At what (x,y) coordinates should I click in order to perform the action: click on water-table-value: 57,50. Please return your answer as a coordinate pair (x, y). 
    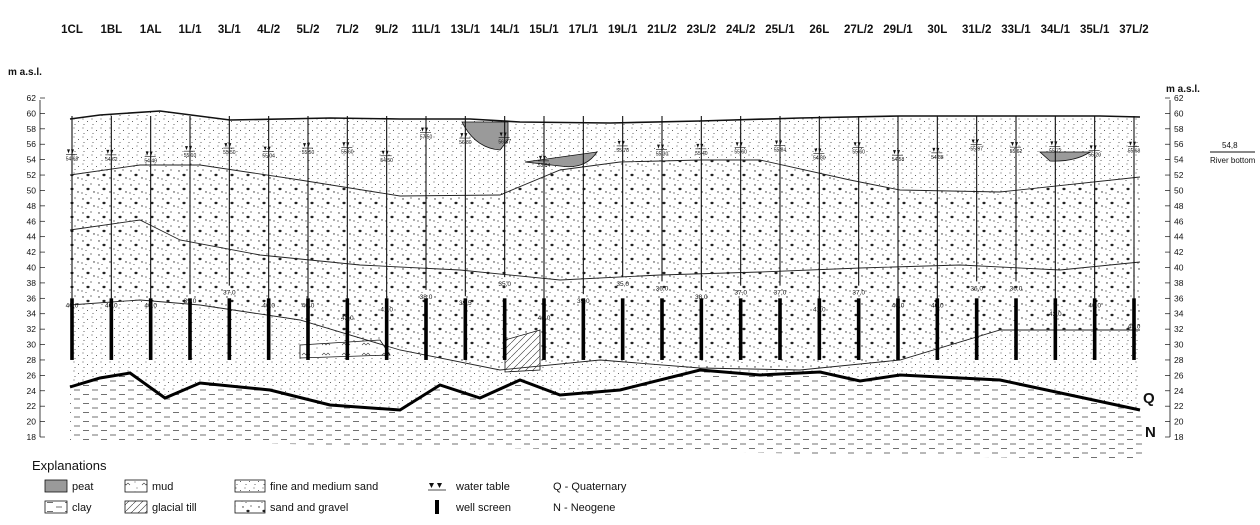
    Looking at the image, I should click on (426, 138).